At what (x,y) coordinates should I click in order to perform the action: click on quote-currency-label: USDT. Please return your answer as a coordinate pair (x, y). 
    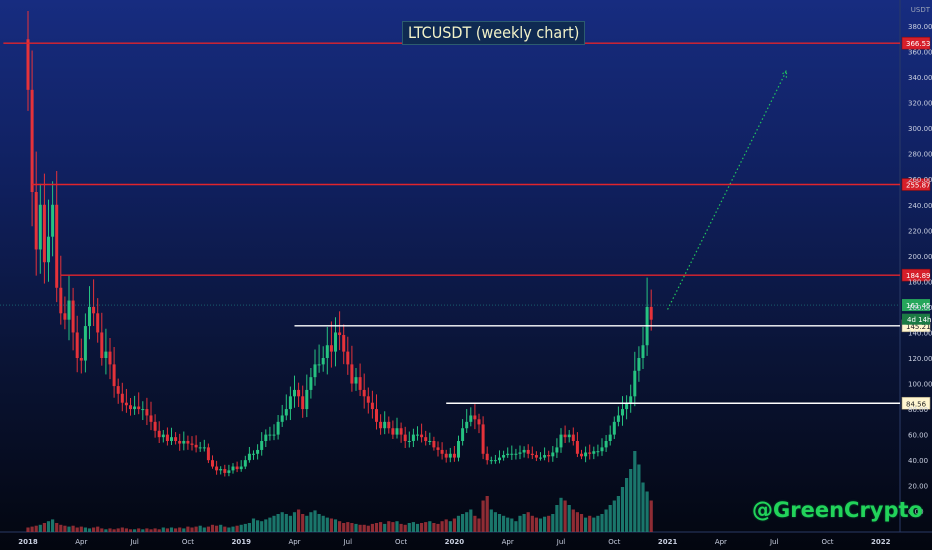
    Looking at the image, I should click on (920, 10).